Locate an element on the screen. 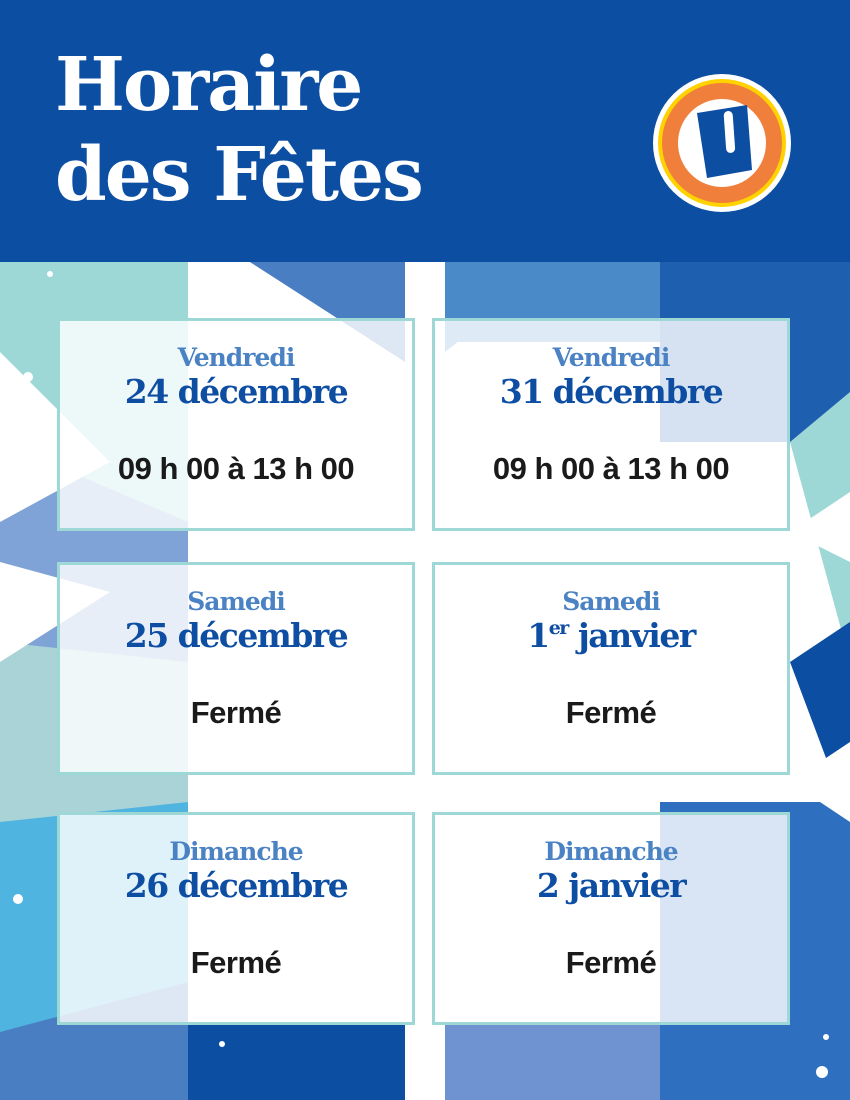 The image size is (850, 1100). date-label: 2 janvier is located at coordinates (611, 885).